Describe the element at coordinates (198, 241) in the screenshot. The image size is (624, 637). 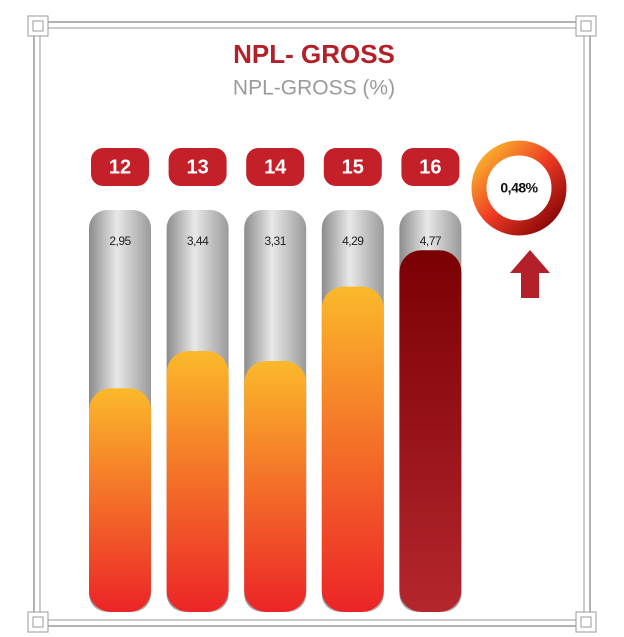
I see `value-label: 3,44` at that location.